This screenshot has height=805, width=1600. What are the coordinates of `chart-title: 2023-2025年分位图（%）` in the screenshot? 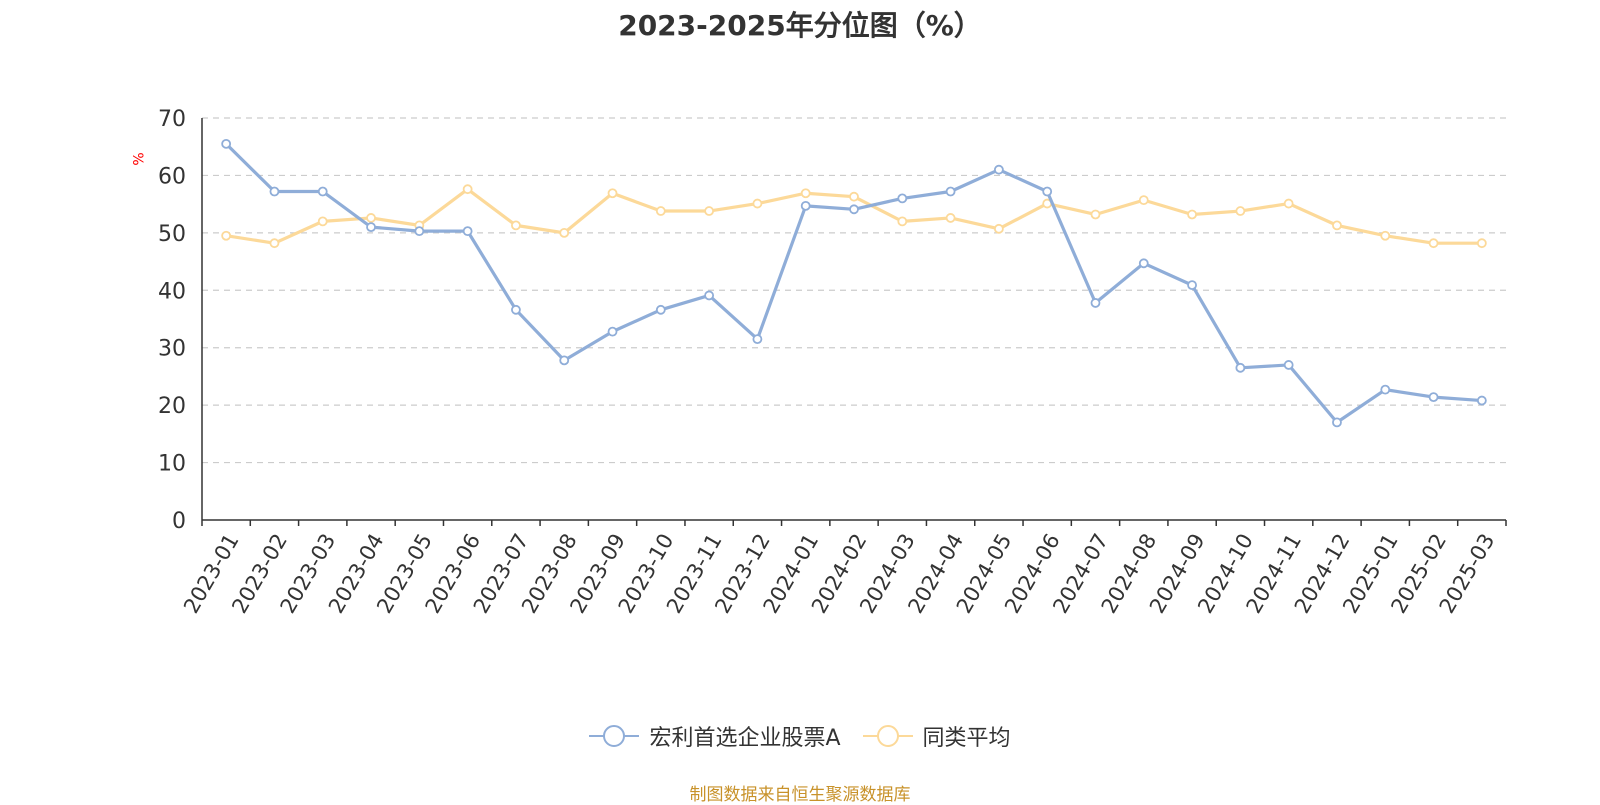 It's located at (800, 25).